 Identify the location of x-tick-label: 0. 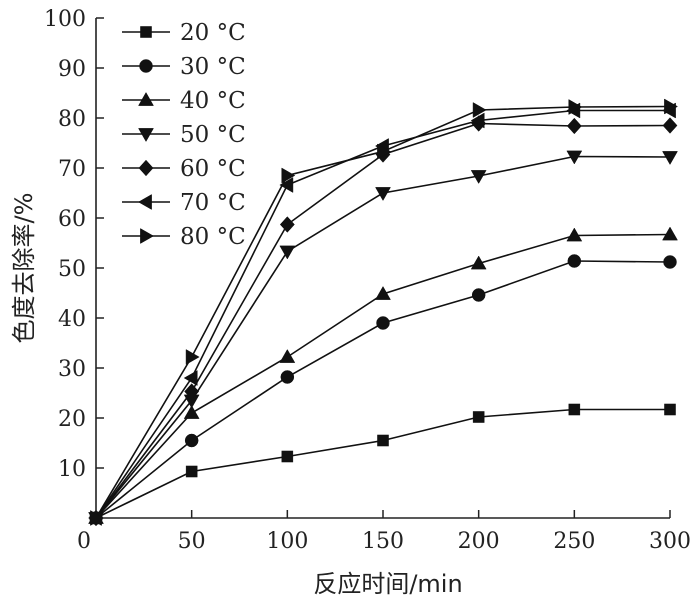
(84, 541).